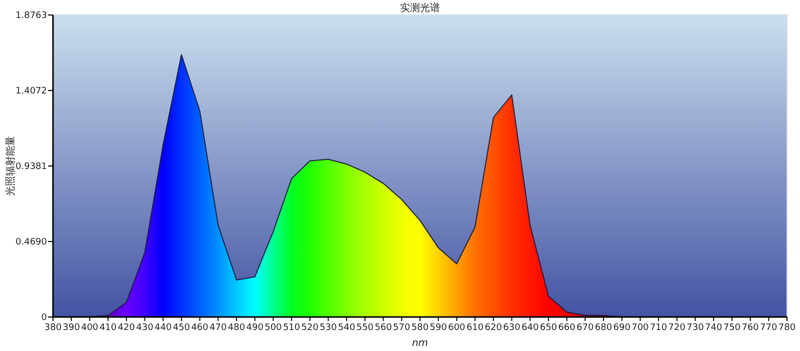 The image size is (800, 351). I want to click on chart-title: 实测光谱, so click(420, 8).